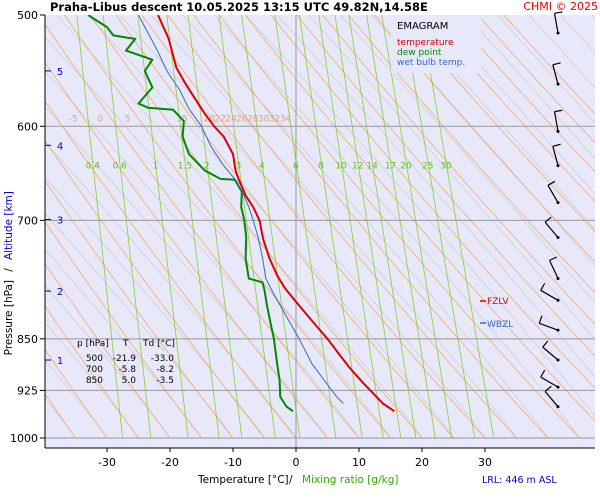 Image resolution: width=600 pixels, height=504 pixels. Describe the element at coordinates (519, 480) in the screenshot. I see `lrl-text: LRL: 446 m ASL` at that location.